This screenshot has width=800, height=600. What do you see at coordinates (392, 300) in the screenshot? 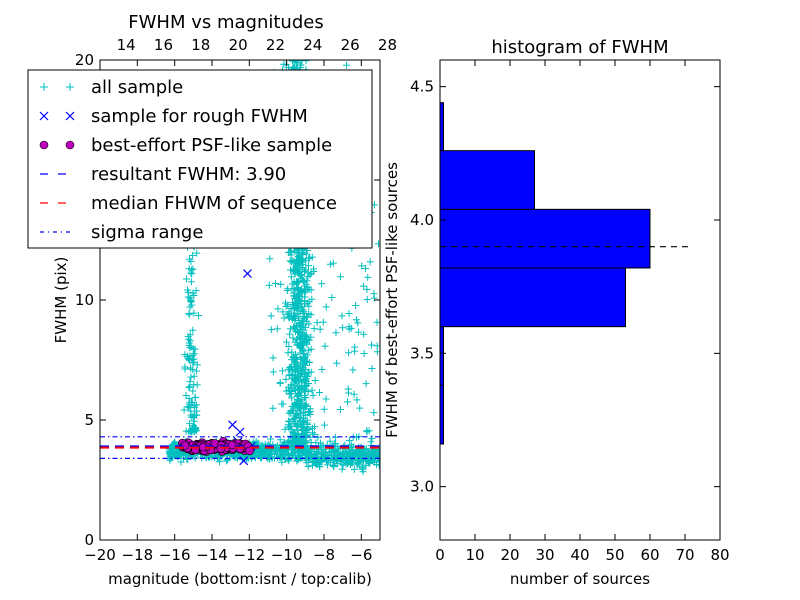
I see `y-axis-label: FWHM of best-effort PSF-like sources` at bounding box center [392, 300].